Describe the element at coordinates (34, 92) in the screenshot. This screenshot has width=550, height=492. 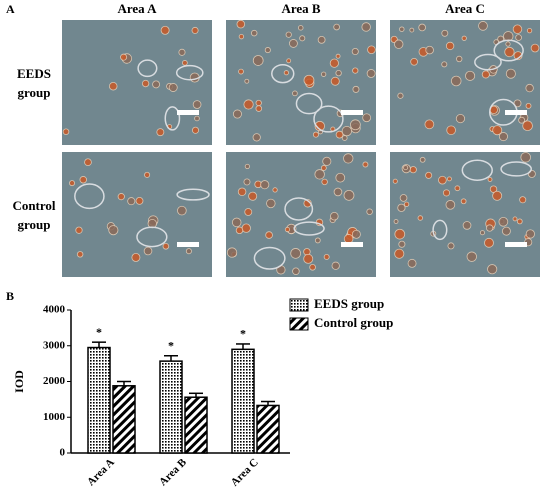
I see `row-label: group` at that location.